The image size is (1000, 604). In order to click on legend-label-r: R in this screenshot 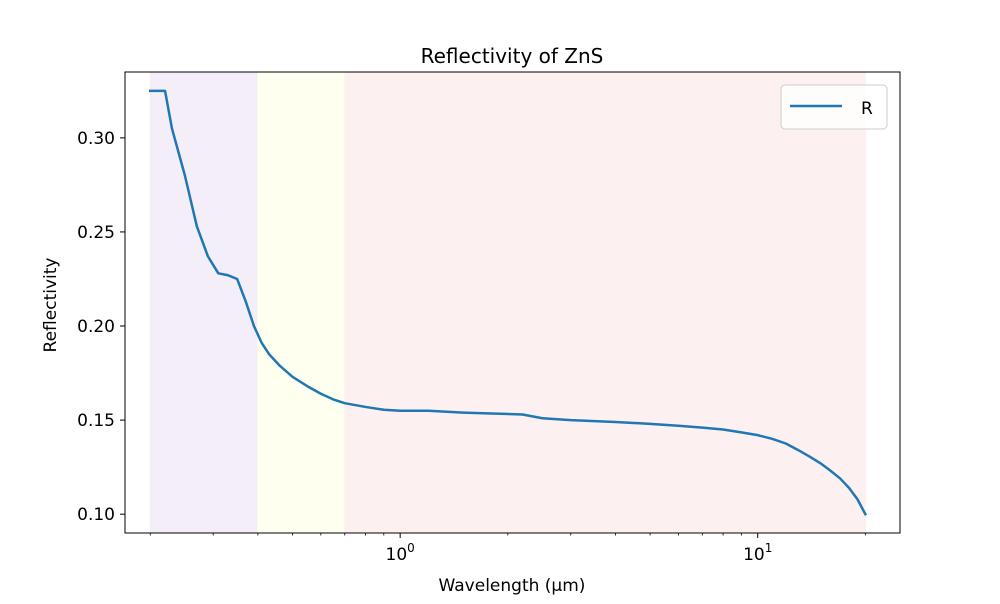, I will do `click(867, 109)`.